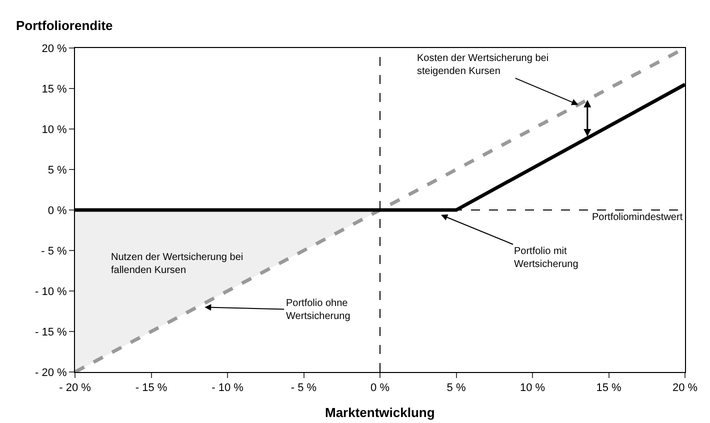 This screenshot has width=710, height=423. Describe the element at coordinates (51, 292) in the screenshot. I see `y-tick-label: - 10 %` at that location.